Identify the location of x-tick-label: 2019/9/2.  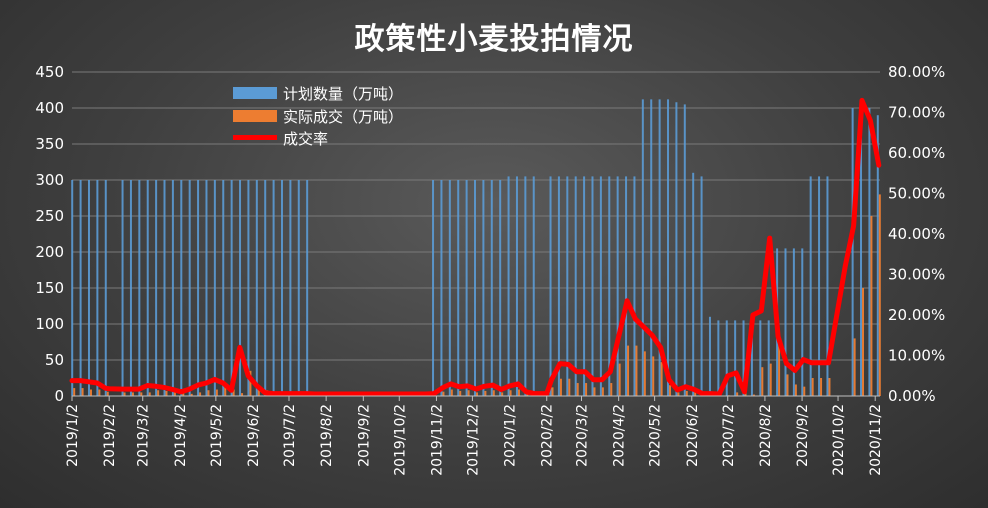
(364, 435).